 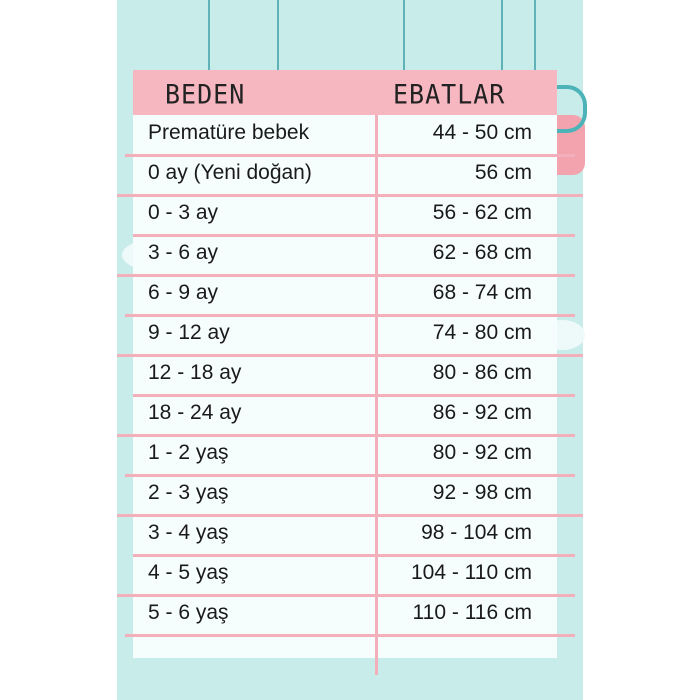 What do you see at coordinates (472, 612) in the screenshot?
I see `dimension-cell: 110 - 116 cm` at bounding box center [472, 612].